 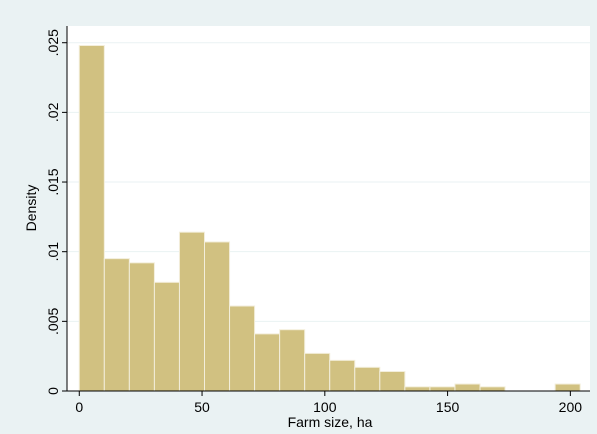 I want to click on x-tick-label: 100, so click(x=325, y=407).